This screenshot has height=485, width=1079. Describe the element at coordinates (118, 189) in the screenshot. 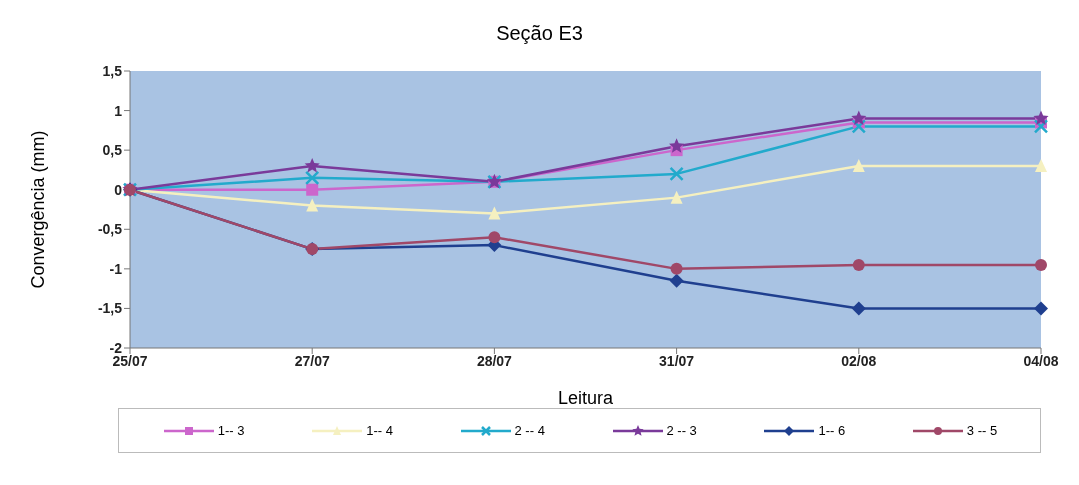

I see `y-tick-label: 0` at that location.